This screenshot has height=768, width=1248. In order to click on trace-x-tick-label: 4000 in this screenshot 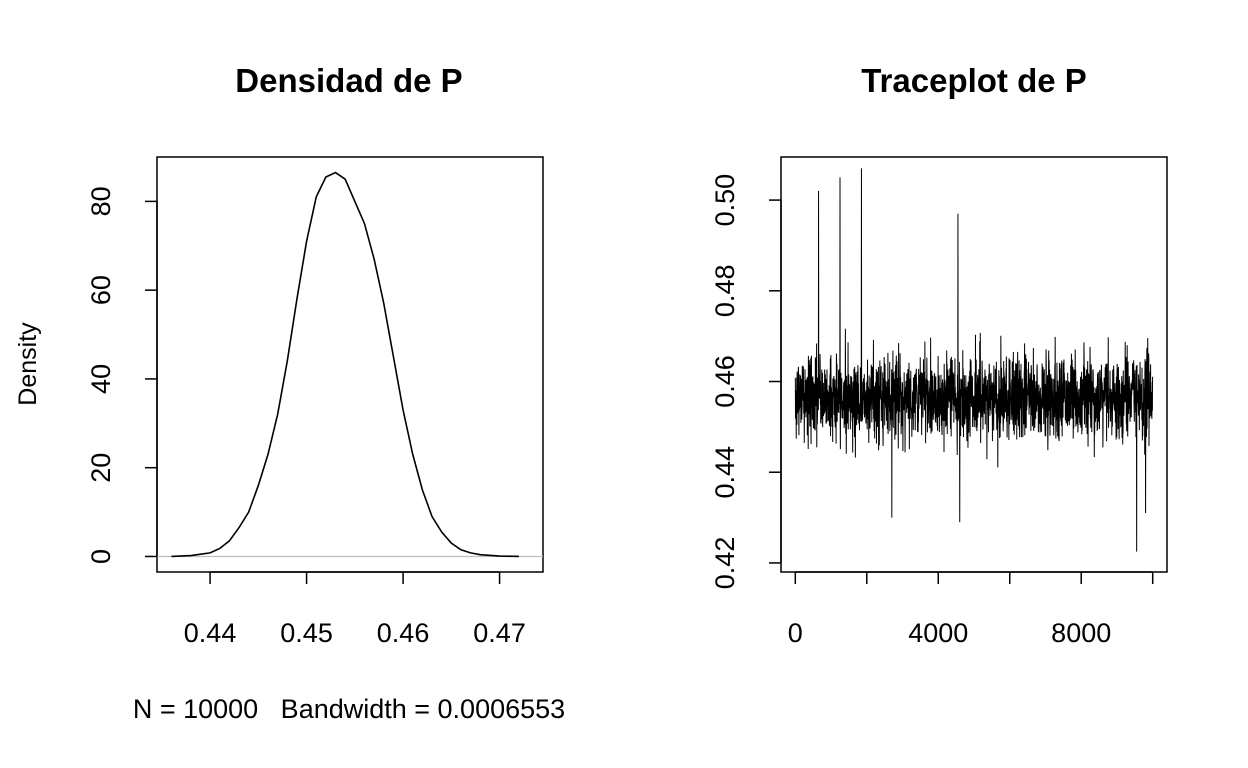, I will do `click(938, 633)`.